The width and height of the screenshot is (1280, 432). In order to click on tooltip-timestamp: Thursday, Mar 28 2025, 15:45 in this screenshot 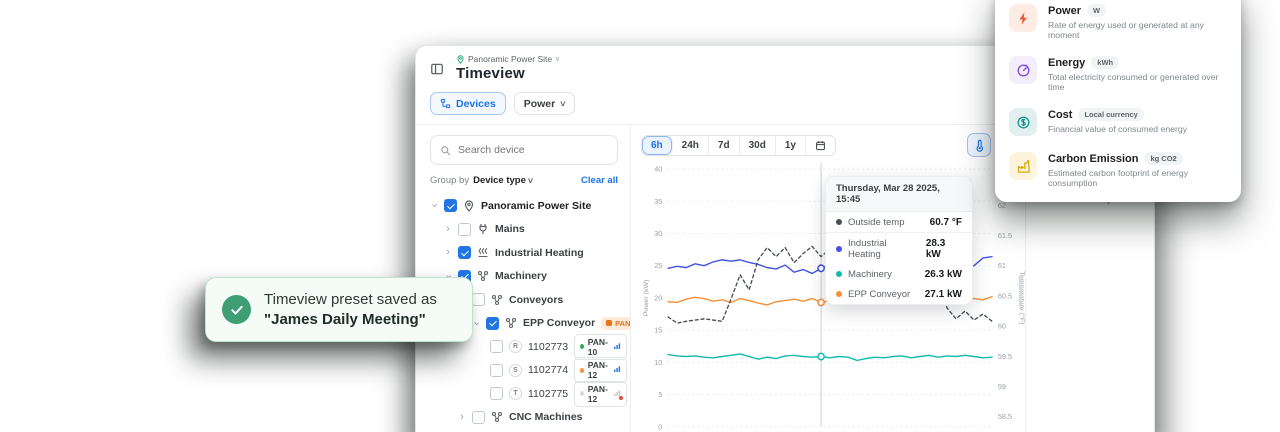, I will do `click(899, 194)`.